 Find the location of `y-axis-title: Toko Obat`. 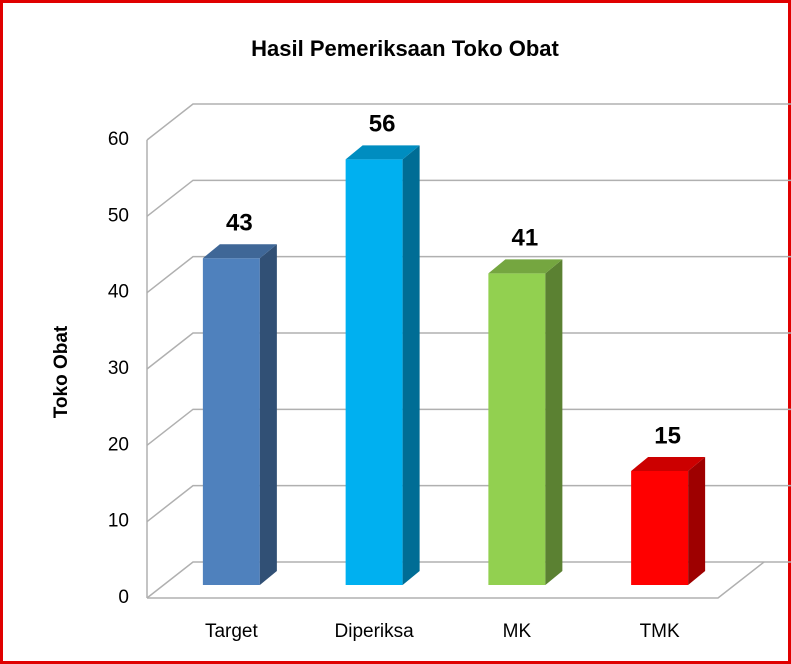

y-axis-title: Toko Obat is located at coordinates (61, 371).